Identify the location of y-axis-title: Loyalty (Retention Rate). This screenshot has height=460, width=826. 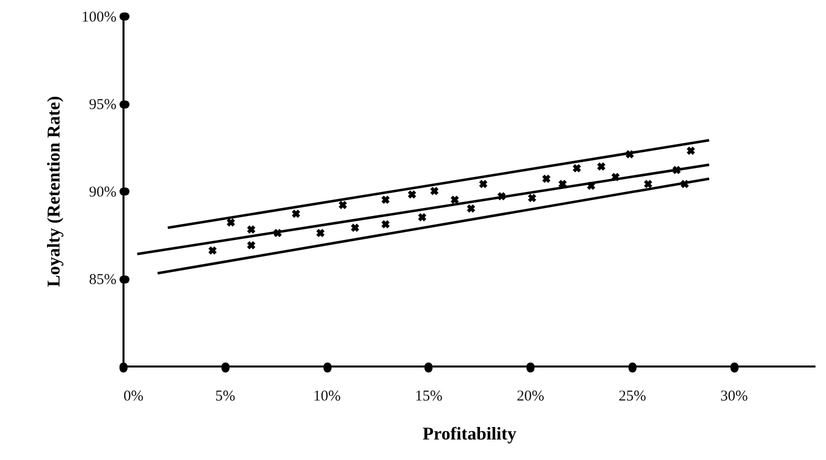
(54, 191).